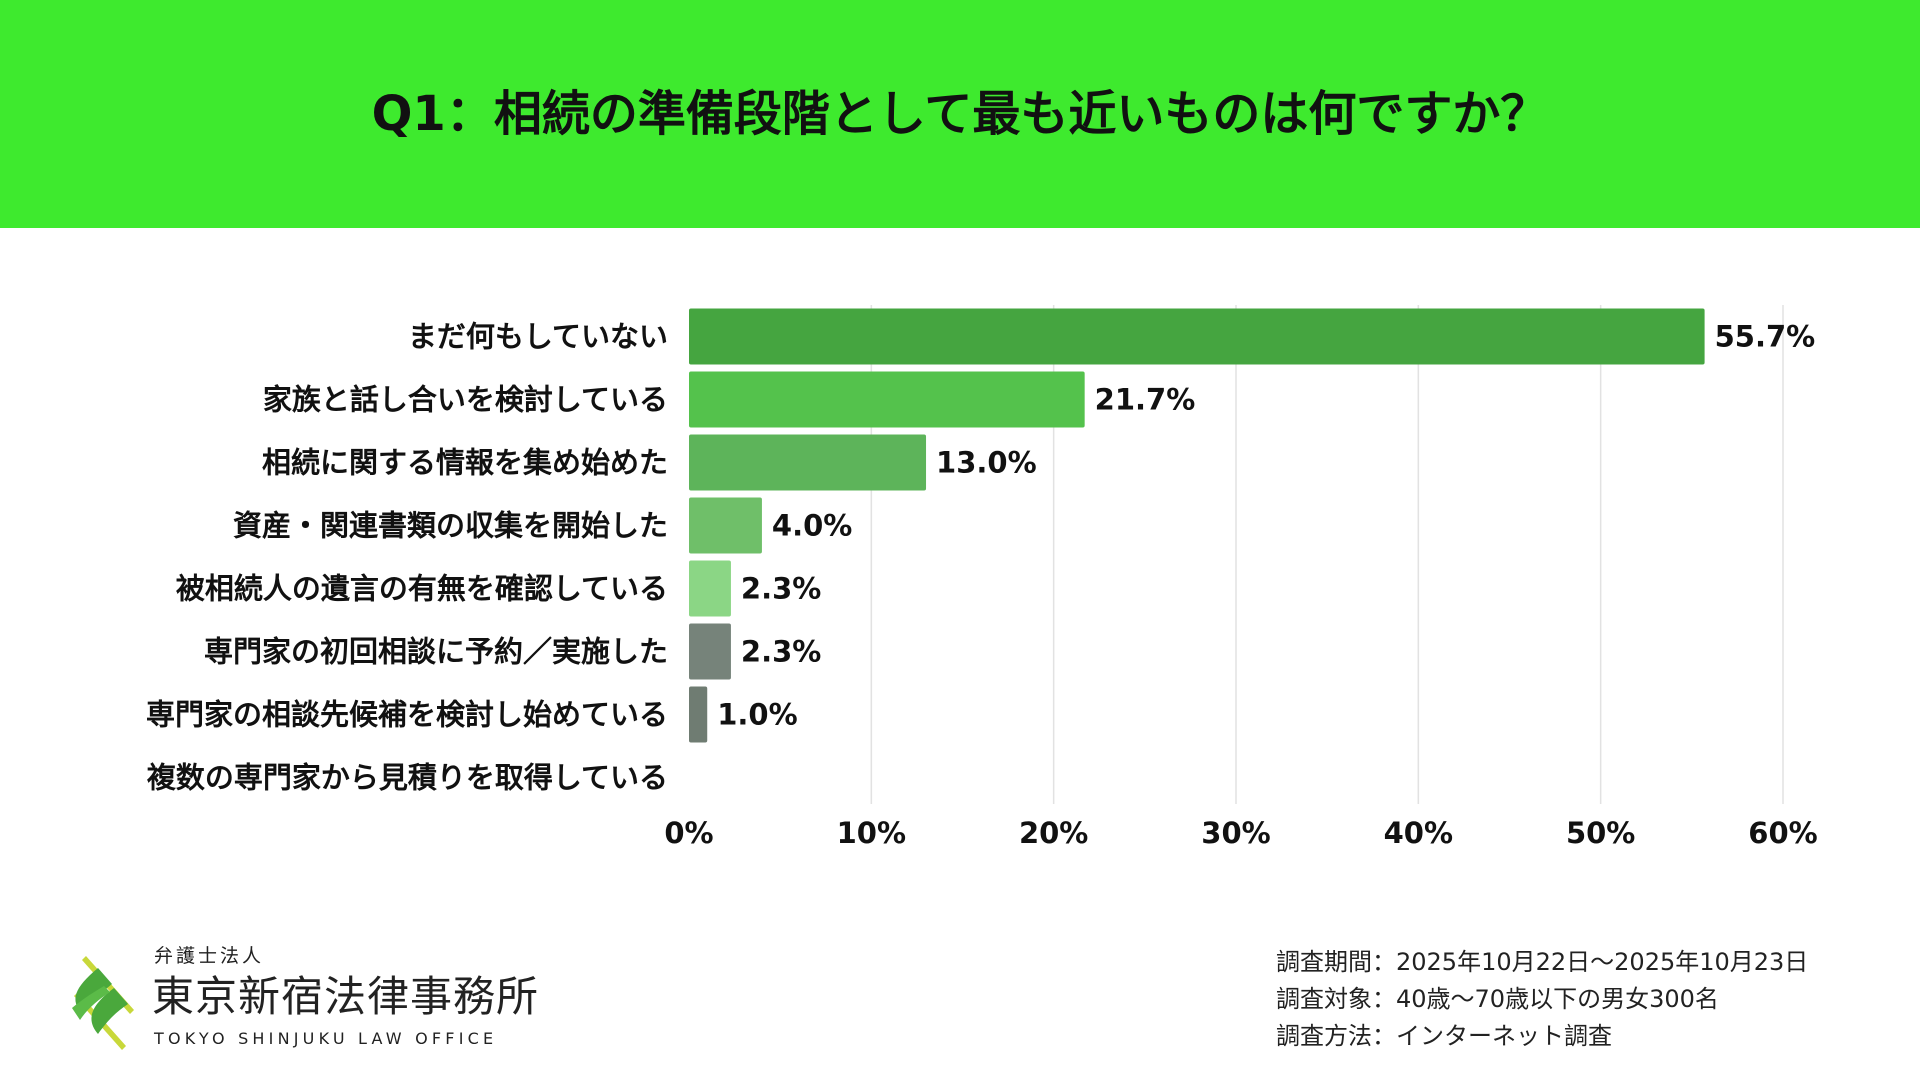 This screenshot has width=1920, height=1080. Describe the element at coordinates (1145, 400) in the screenshot. I see `value-label: 21.7%` at that location.